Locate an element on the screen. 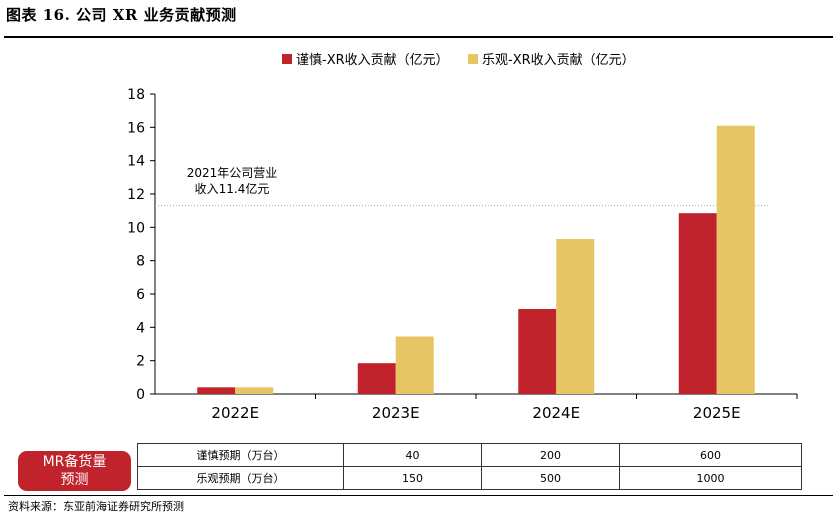 The height and width of the screenshot is (520, 838). badge-line1: MR备货量 is located at coordinates (74, 462).